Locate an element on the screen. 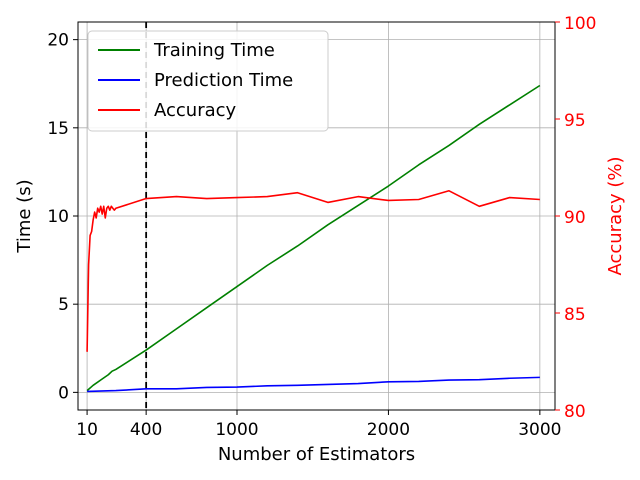 The image size is (640, 480). legend-label-training-time: Training Time is located at coordinates (214, 50).